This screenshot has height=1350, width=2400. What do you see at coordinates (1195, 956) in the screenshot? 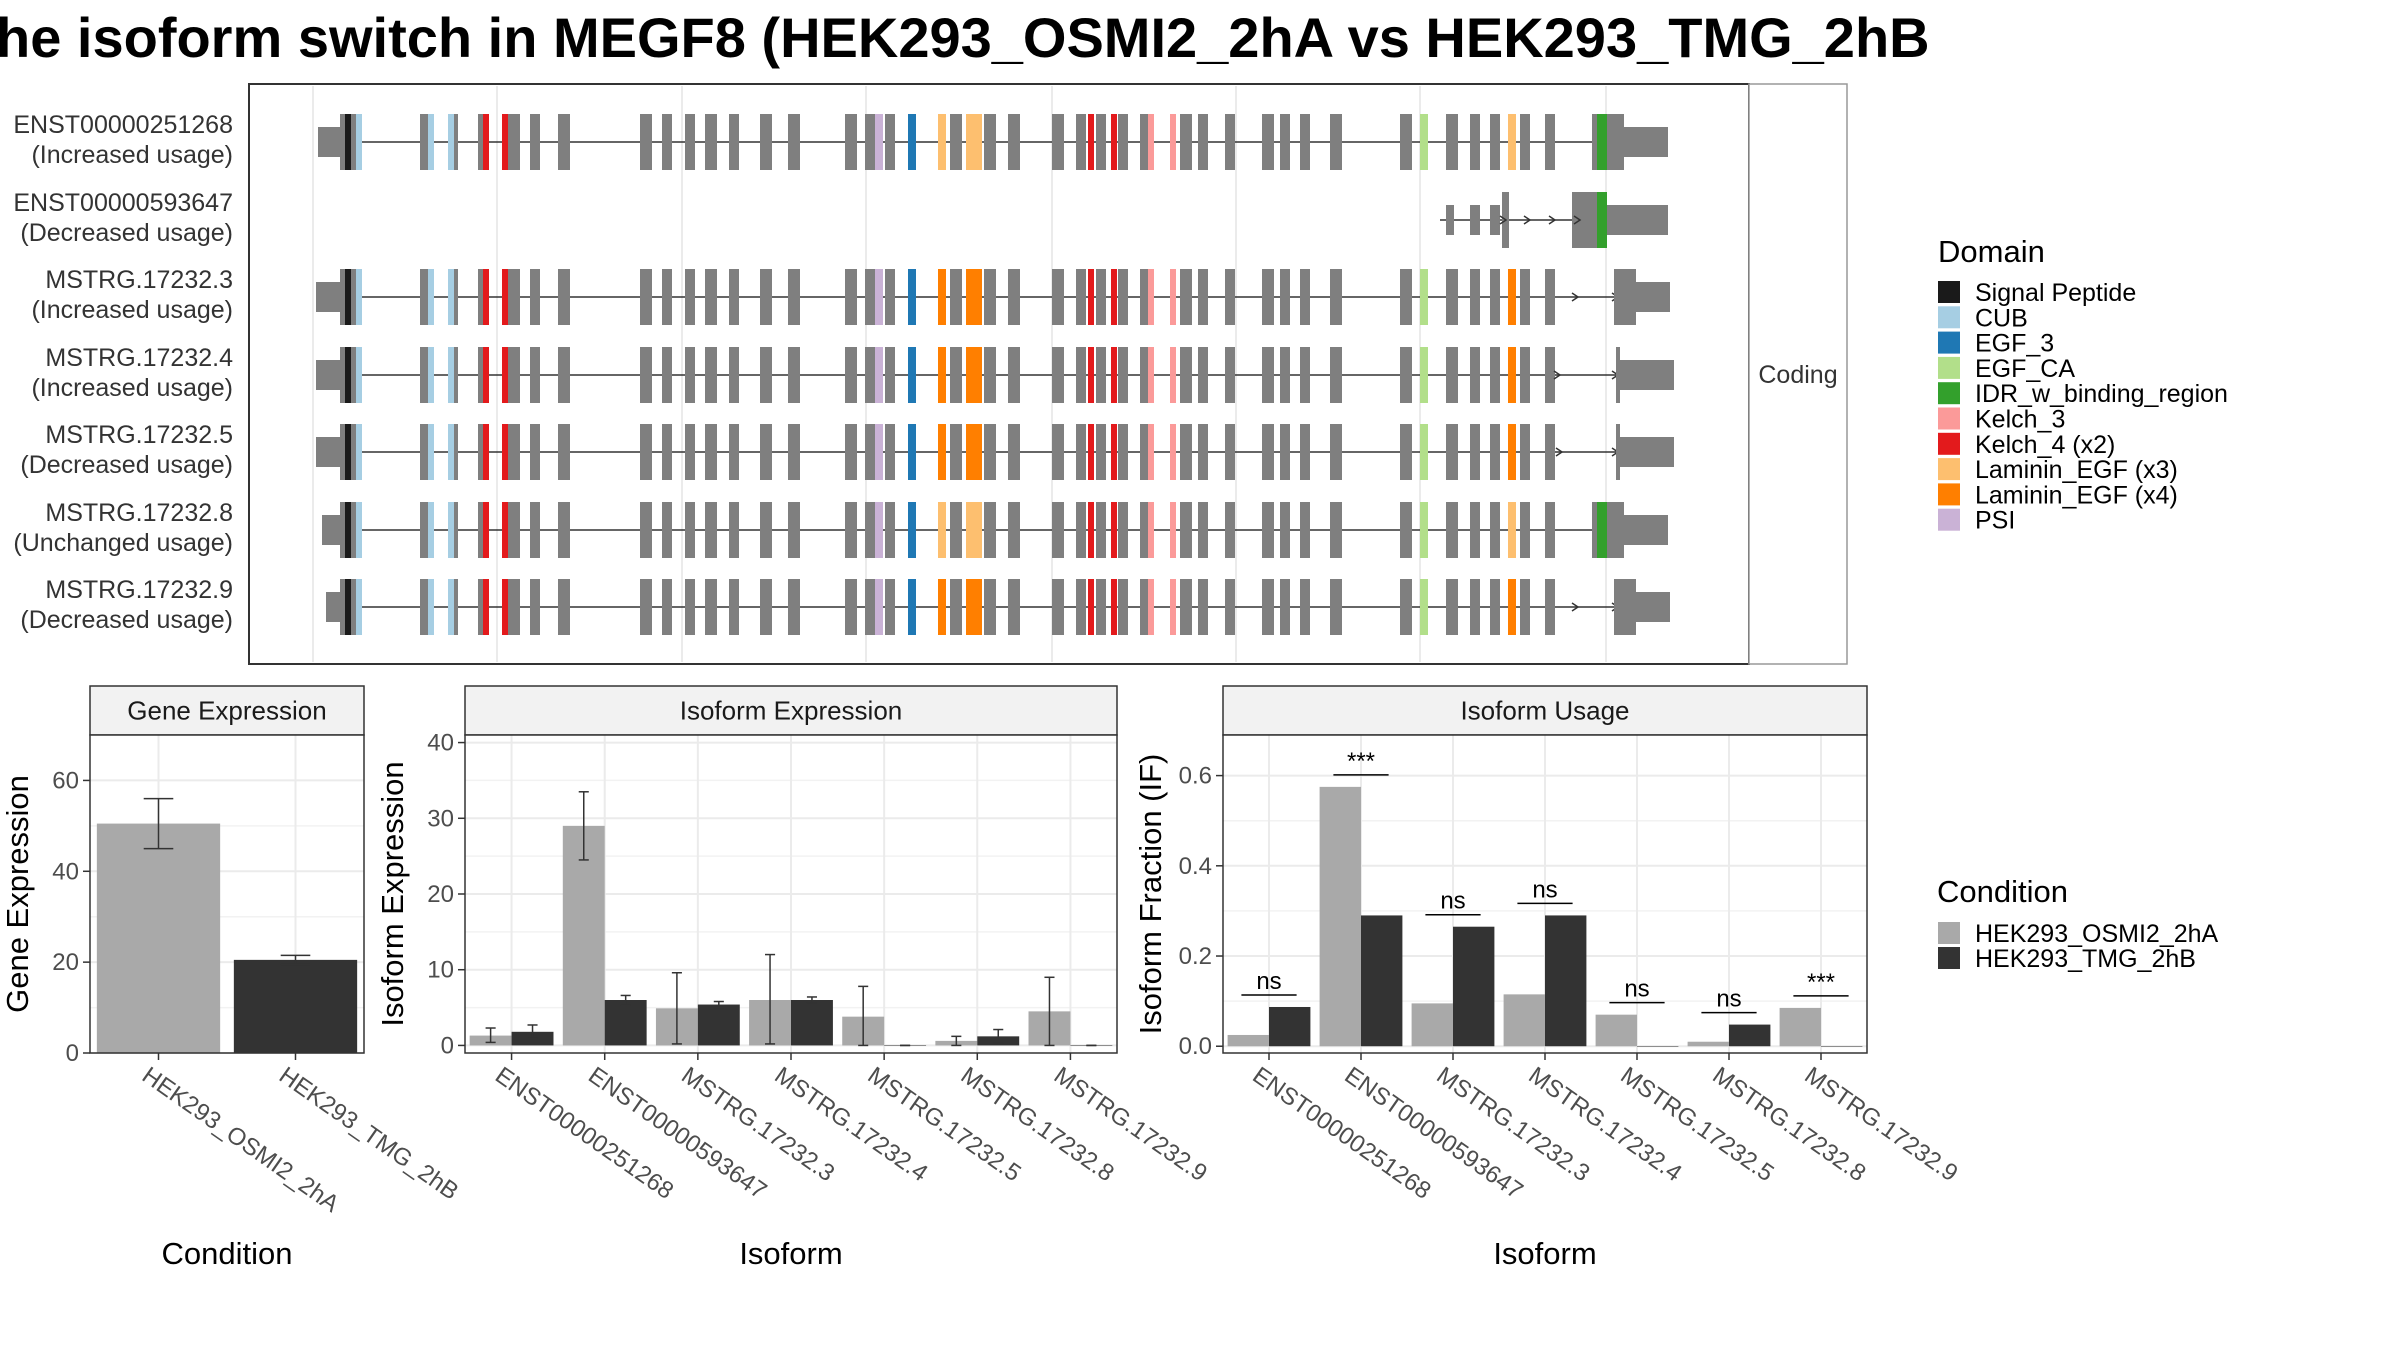
I see `y-tick-label: 0.2` at bounding box center [1195, 956].